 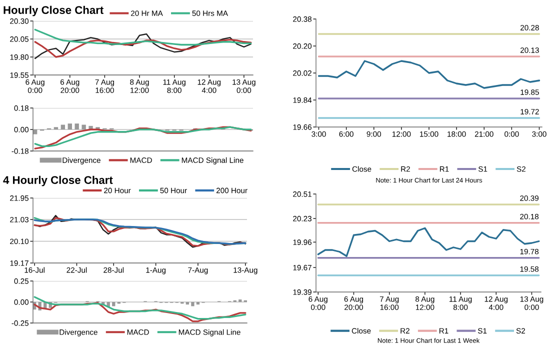 I want to click on chart-title: Hourly Close Chart, so click(x=54, y=11).